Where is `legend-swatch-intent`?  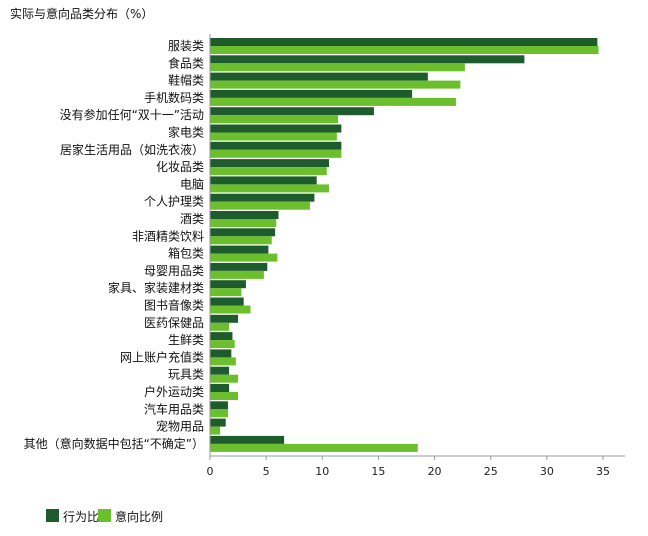
legend-swatch-intent is located at coordinates (104, 515).